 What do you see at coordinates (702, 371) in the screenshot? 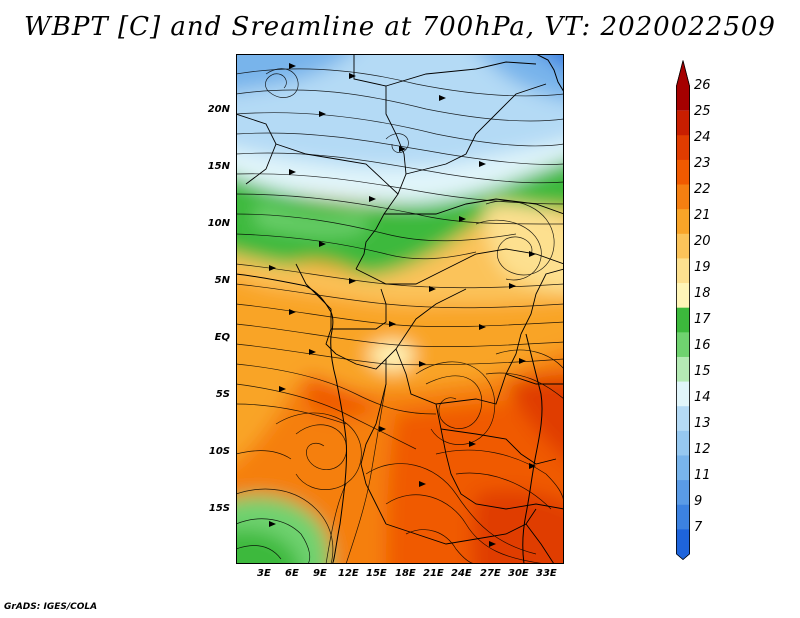
I see `colorbar-label: 15` at bounding box center [702, 371].